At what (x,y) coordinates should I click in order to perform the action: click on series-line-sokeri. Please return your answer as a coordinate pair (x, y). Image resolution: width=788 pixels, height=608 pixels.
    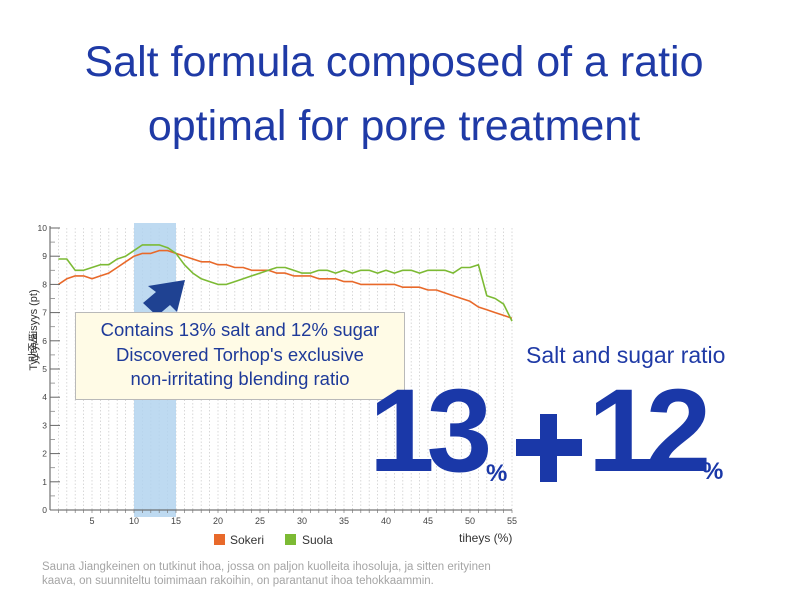
    Looking at the image, I should click on (285, 284).